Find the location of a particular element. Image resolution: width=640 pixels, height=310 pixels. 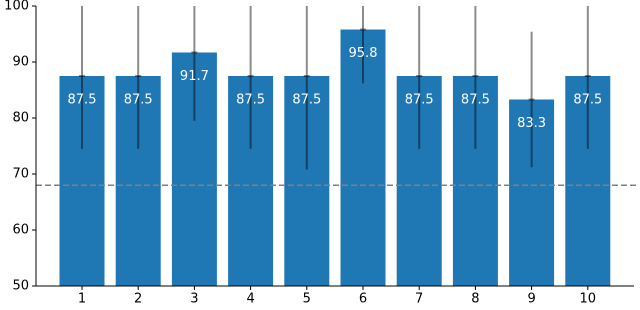

x-tick-label: 8 is located at coordinates (475, 299).